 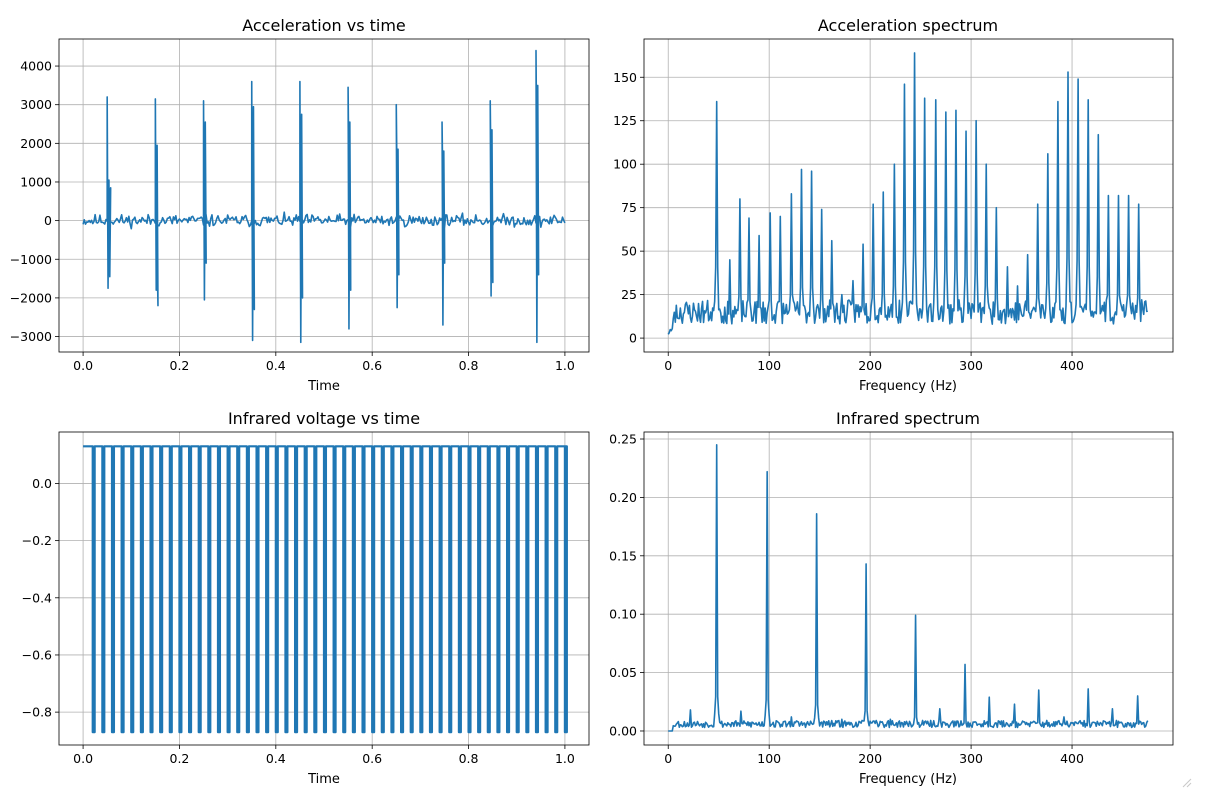 What do you see at coordinates (324, 25) in the screenshot?
I see `acceleration-time-title: Acceleration vs time` at bounding box center [324, 25].